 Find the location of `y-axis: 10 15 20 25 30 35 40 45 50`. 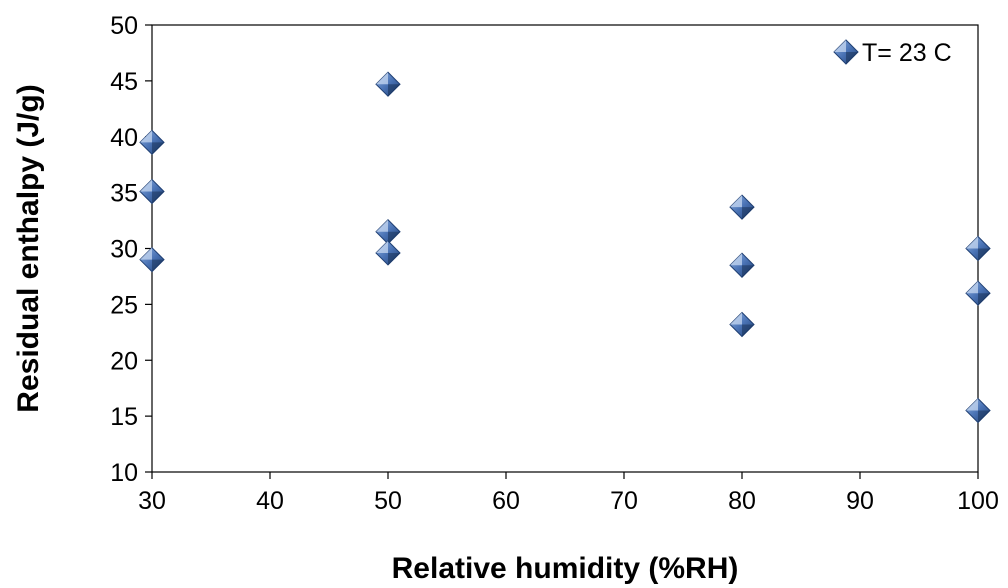

y-axis: 10 15 20 25 30 35 40 45 50 is located at coordinates (131, 249).